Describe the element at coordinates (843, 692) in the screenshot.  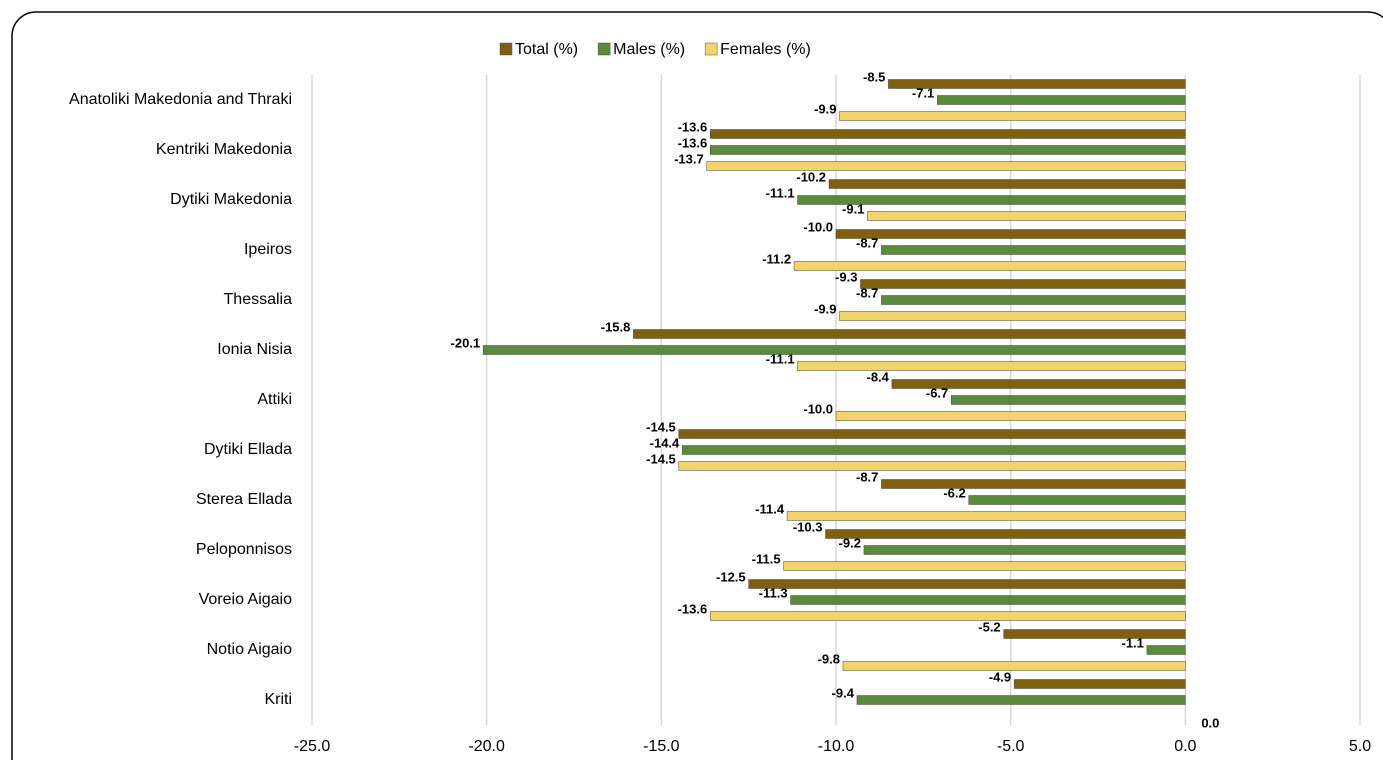
I see `data-label: -9.4` at that location.